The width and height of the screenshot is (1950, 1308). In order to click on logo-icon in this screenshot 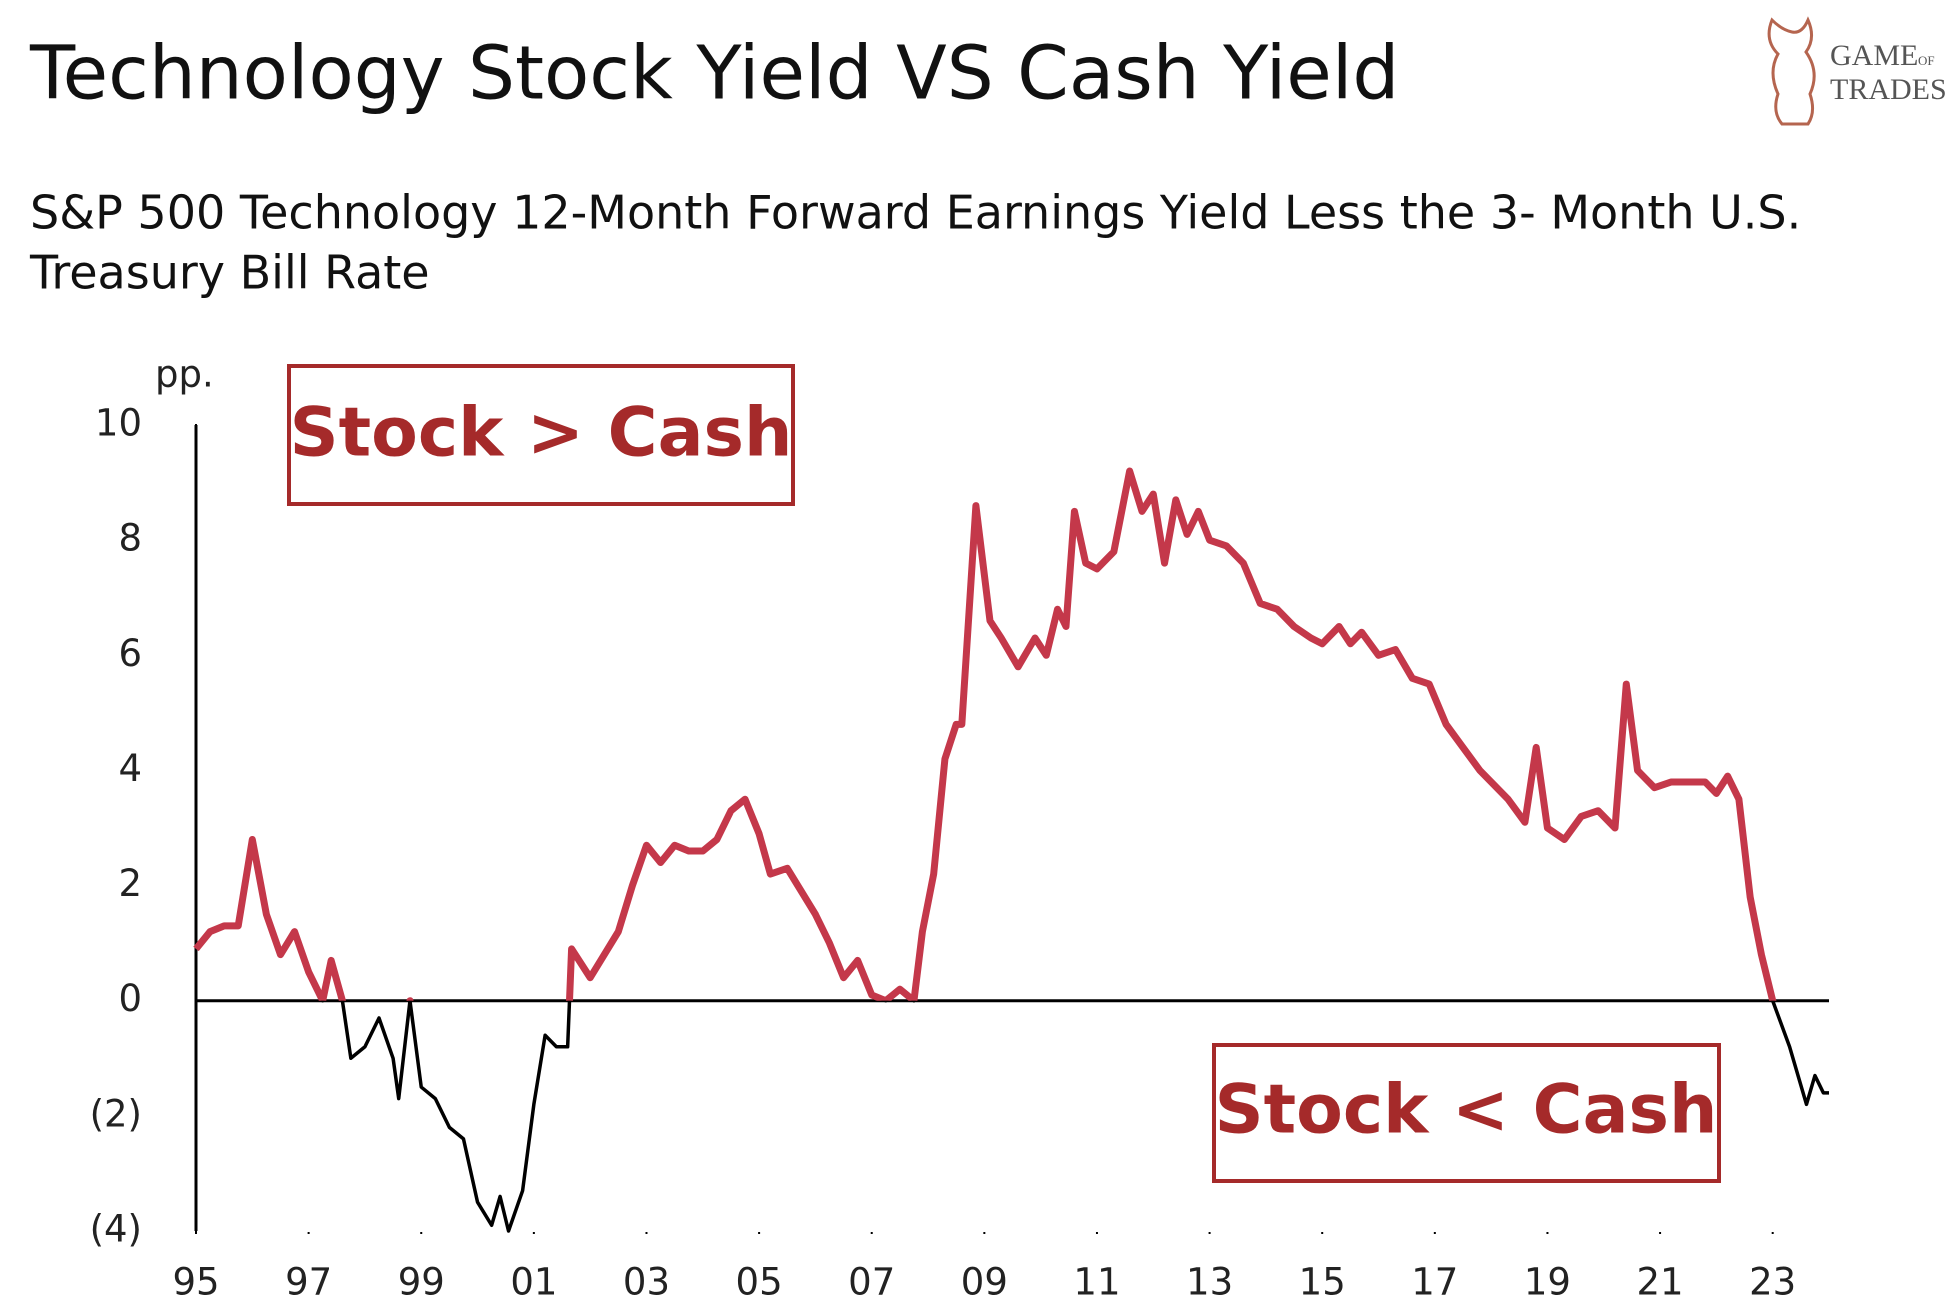, I will do `click(1791, 71)`.